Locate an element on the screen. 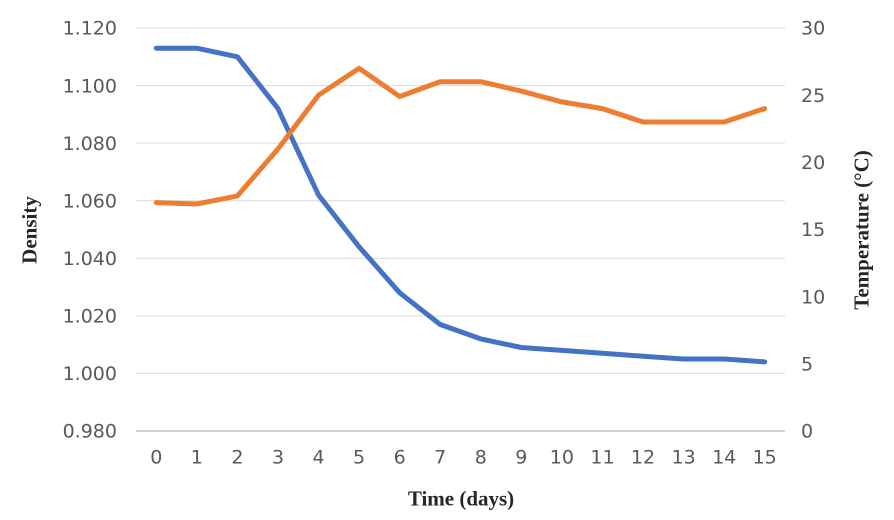 The image size is (894, 520). y-axis-left-tick-label: 1.100 is located at coordinates (90, 86).